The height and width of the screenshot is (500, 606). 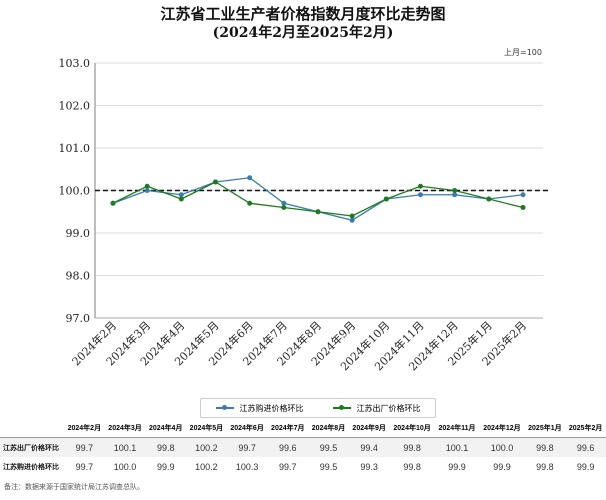 I want to click on y-tick-label: 100.0, so click(x=75, y=191).